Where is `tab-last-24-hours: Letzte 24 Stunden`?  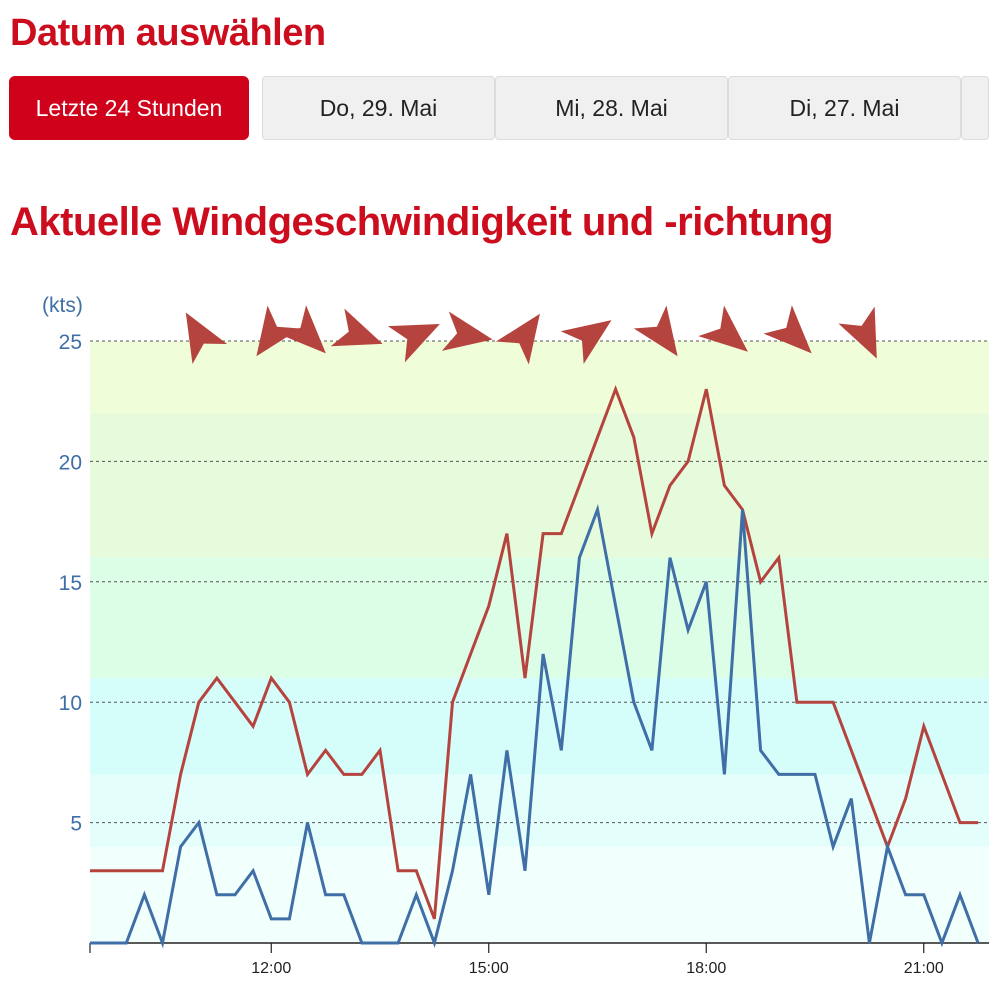 tab-last-24-hours: Letzte 24 Stunden is located at coordinates (129, 108).